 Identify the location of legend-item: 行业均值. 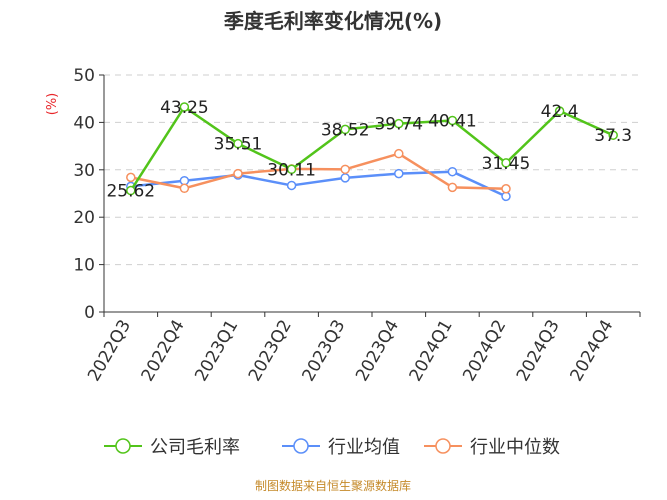
(341, 447).